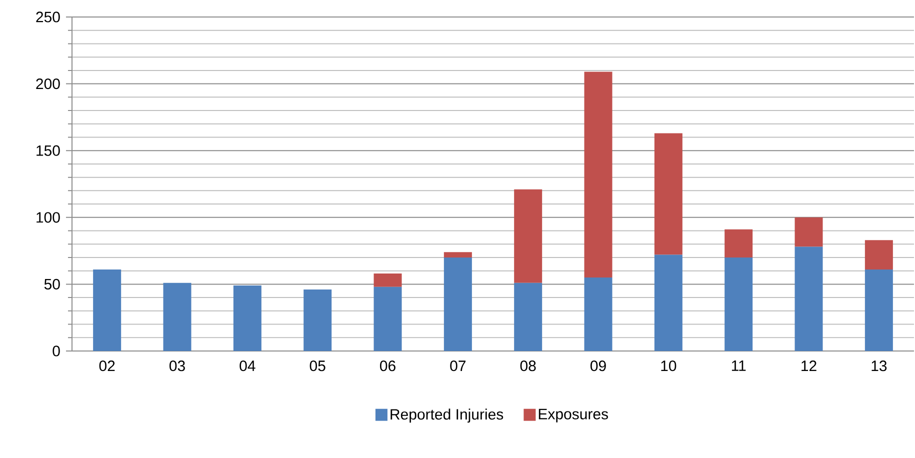 The width and height of the screenshot is (915, 458). What do you see at coordinates (318, 366) in the screenshot?
I see `x-tick-label: 05` at bounding box center [318, 366].